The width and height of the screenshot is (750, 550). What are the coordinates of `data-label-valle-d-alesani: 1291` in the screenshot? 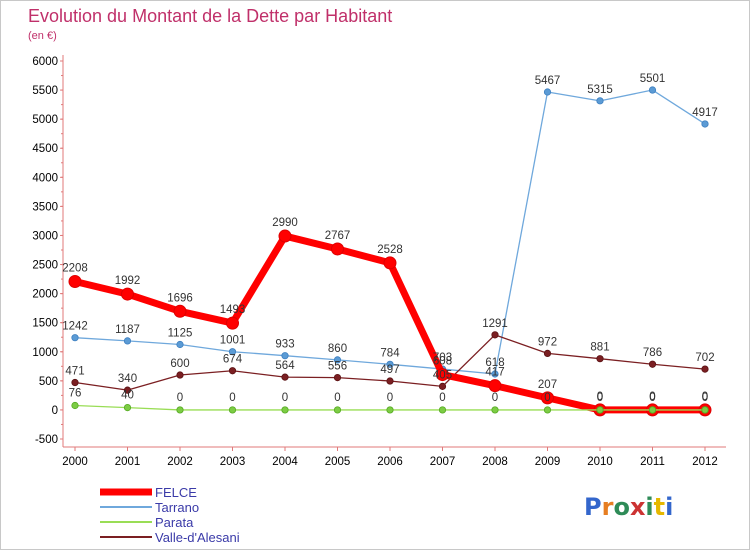 It's located at (495, 324).